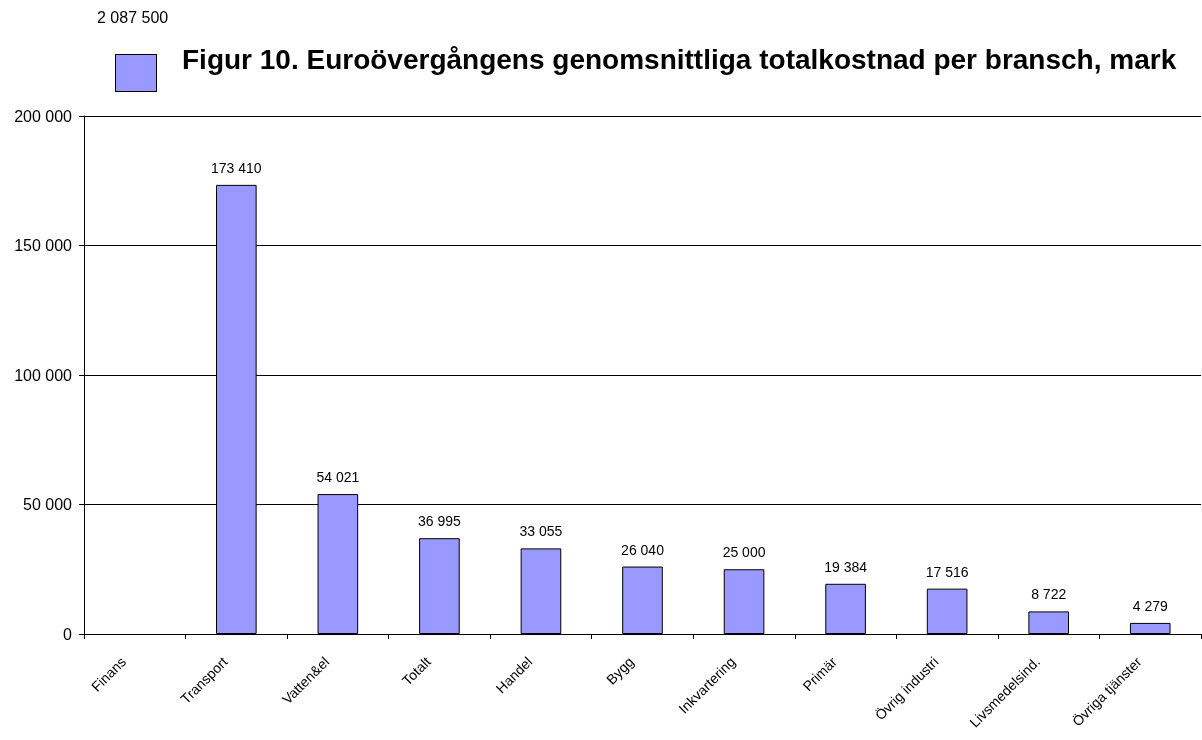  Describe the element at coordinates (133, 17) in the screenshot. I see `text: 2 087 500` at that location.